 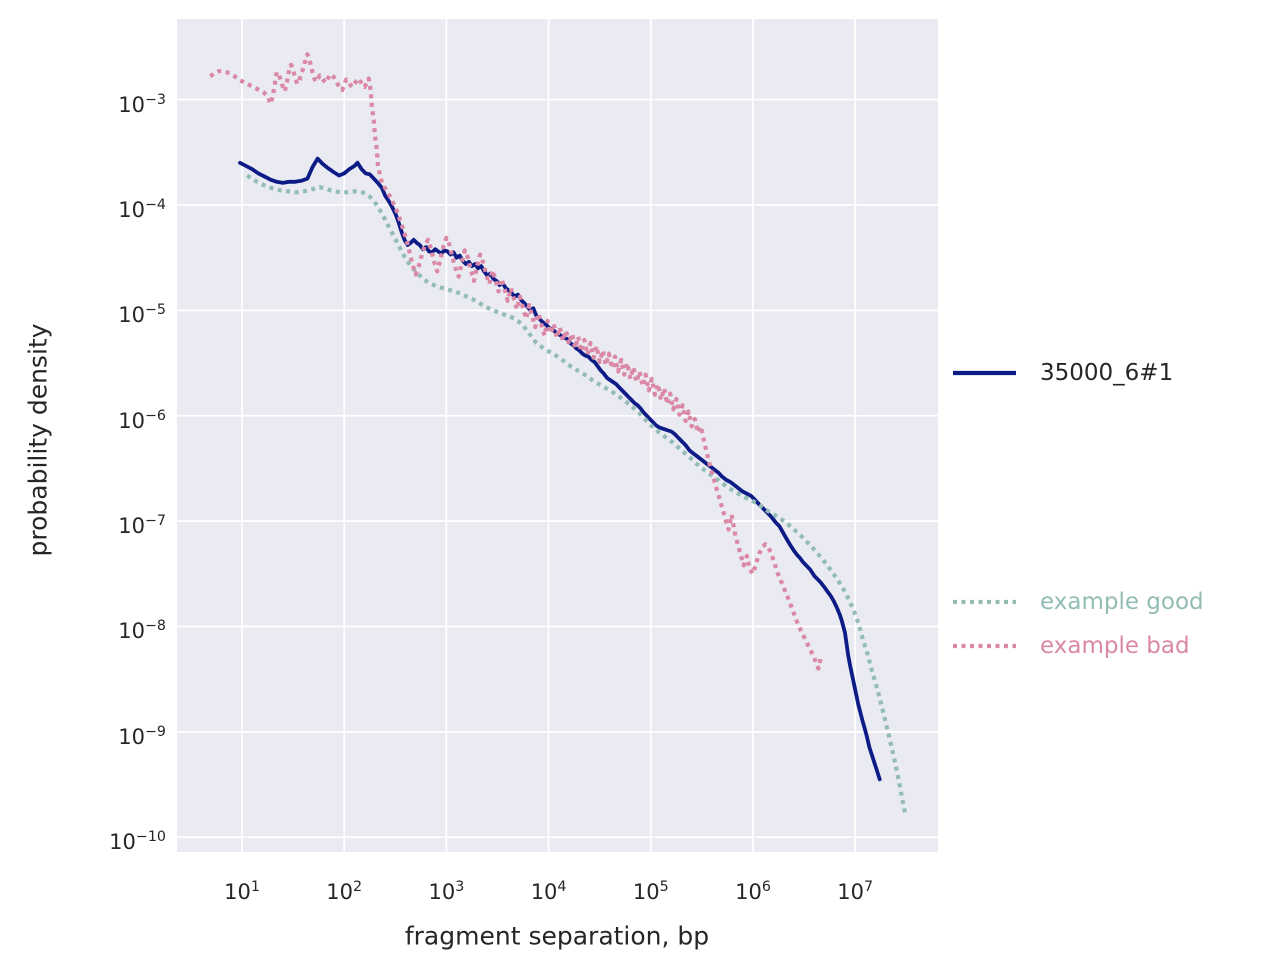 I want to click on legend-label-main: 35000_6#1, so click(x=1107, y=373).